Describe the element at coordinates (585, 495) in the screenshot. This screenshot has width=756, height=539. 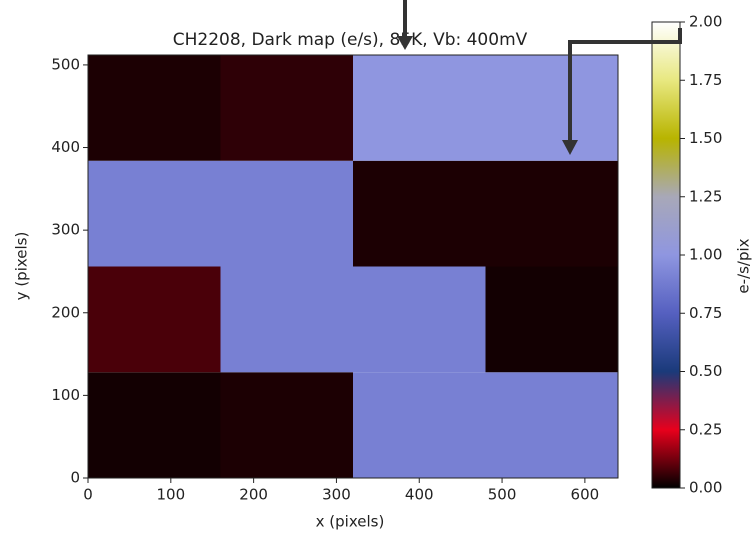
I see `x-tick-label: 600` at that location.